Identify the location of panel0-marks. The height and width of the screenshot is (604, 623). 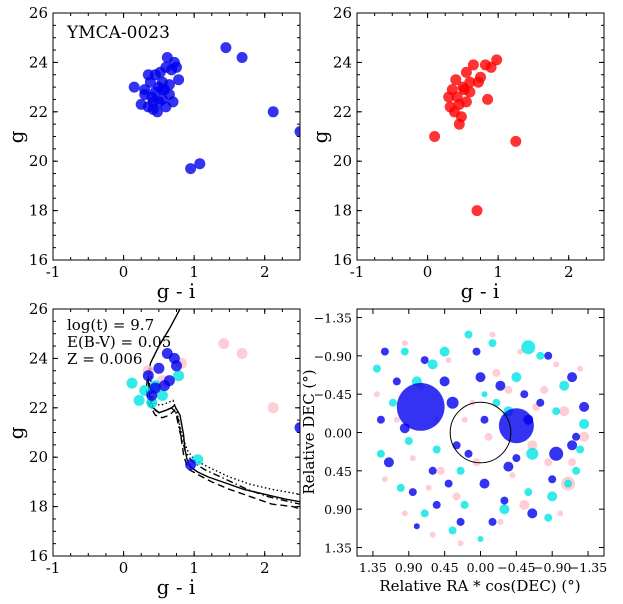
(214, 108).